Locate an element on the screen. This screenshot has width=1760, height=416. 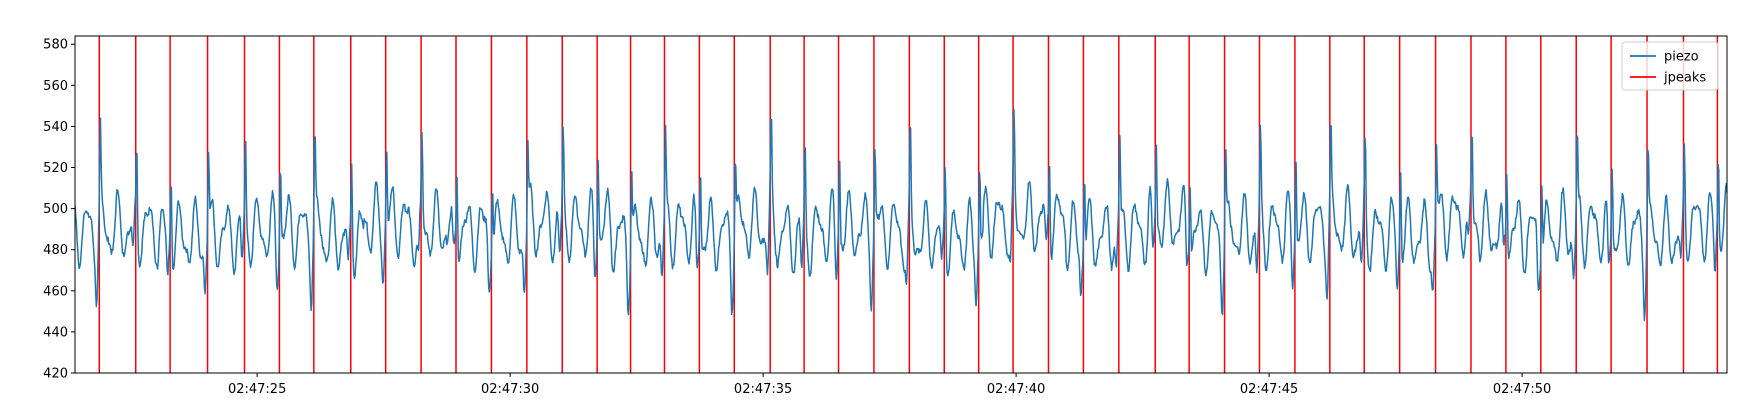
x-tick-label: 02:47:25 is located at coordinates (257, 389).